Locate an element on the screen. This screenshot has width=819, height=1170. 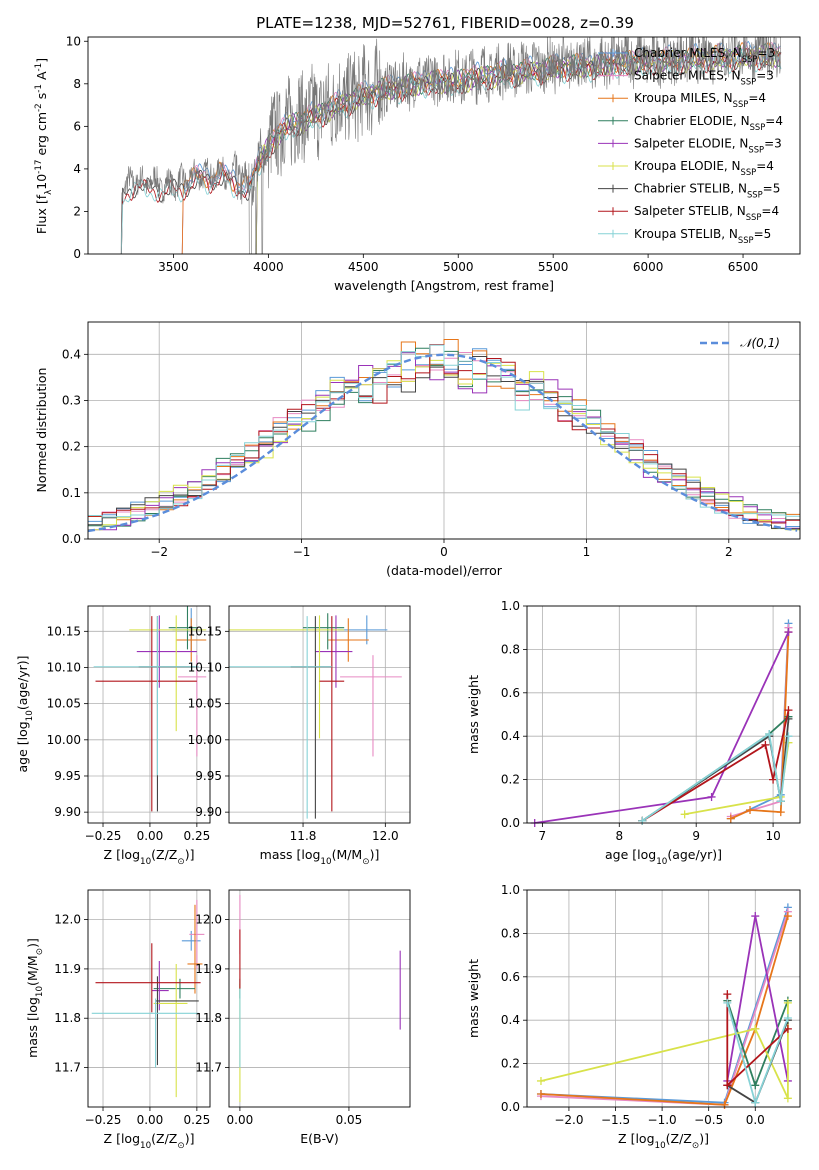
weight-vs-z-frame is located at coordinates (663, 998).